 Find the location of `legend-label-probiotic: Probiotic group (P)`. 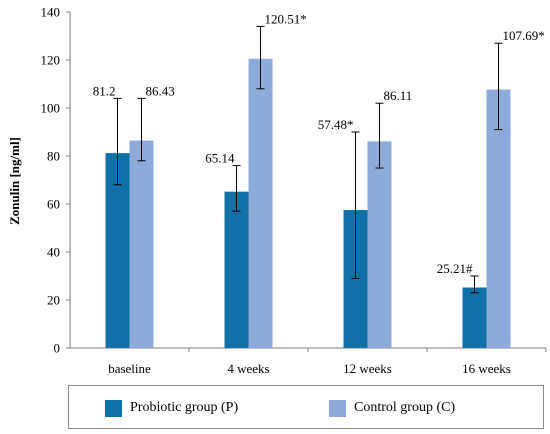

legend-label-probiotic: Probiotic group (P) is located at coordinates (184, 407).